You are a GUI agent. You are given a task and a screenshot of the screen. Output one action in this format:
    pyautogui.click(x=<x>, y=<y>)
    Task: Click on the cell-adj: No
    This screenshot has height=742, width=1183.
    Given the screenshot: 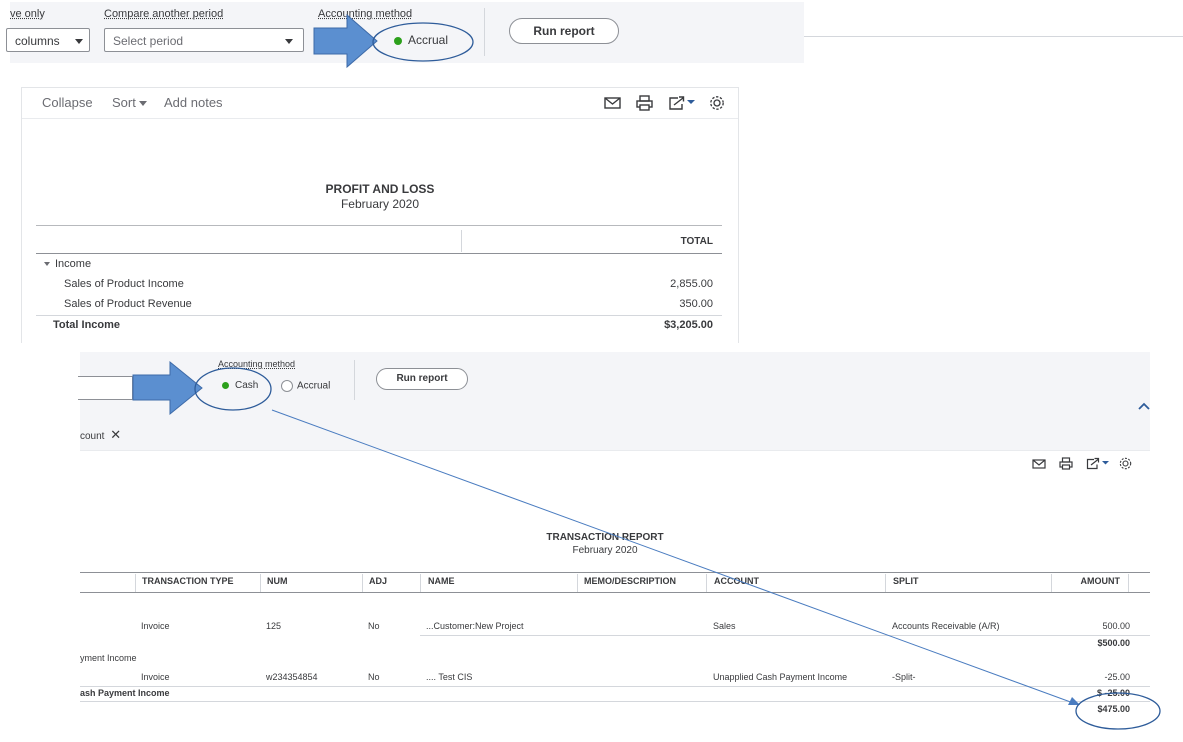 What is the action you would take?
    pyautogui.click(x=374, y=626)
    